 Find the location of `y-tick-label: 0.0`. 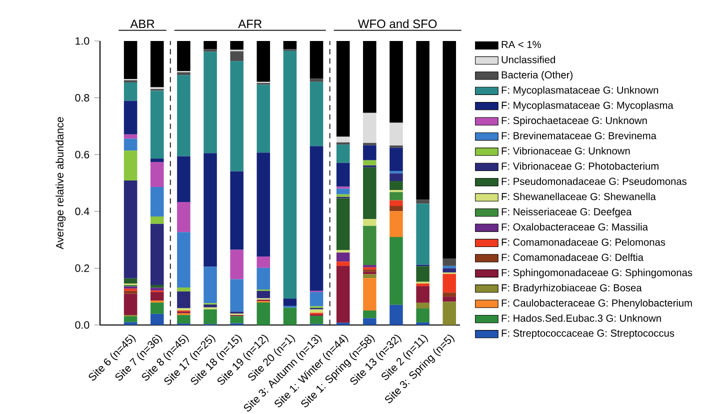

y-tick-label: 0.0 is located at coordinates (82, 325).